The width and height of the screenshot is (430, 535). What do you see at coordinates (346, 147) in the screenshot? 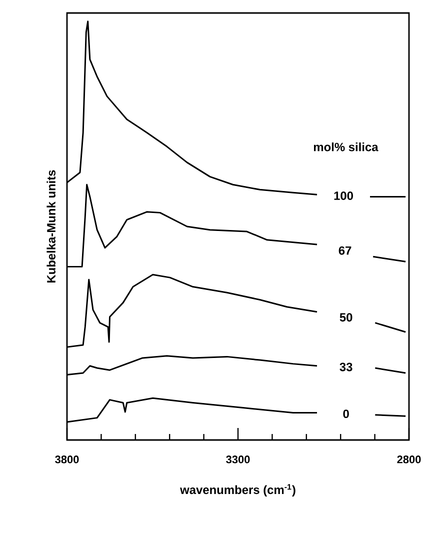
I see `legend-title: mol% silica` at bounding box center [346, 147].